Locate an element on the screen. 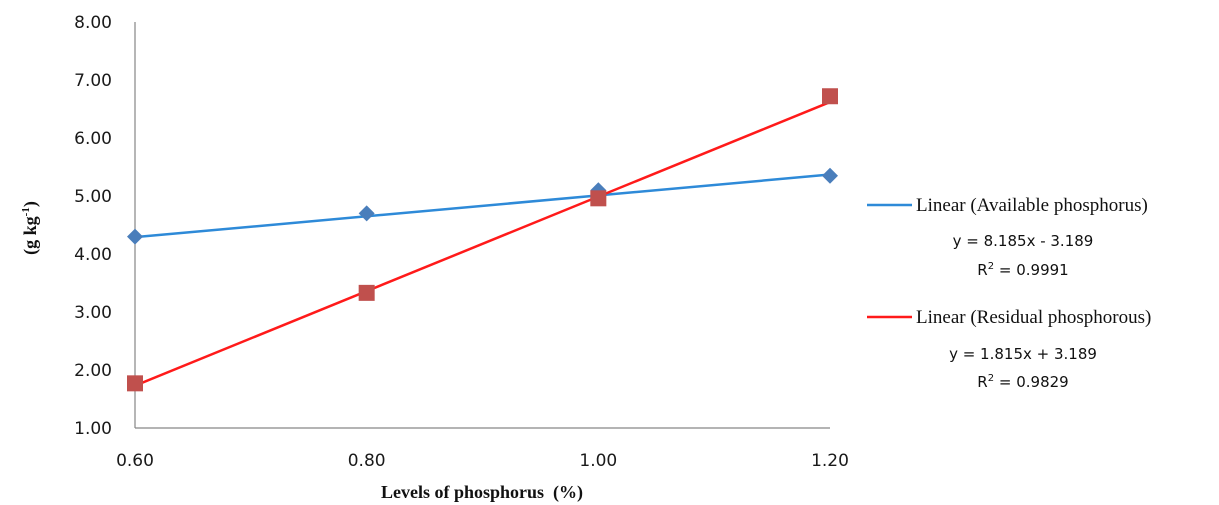 The image size is (1219, 505). y-tick-label: 3.00 is located at coordinates (93, 313).